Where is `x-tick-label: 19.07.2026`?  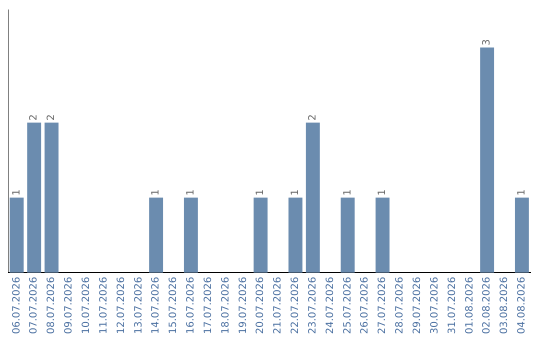 x-tick-label: 19.07.2026 is located at coordinates (243, 305).